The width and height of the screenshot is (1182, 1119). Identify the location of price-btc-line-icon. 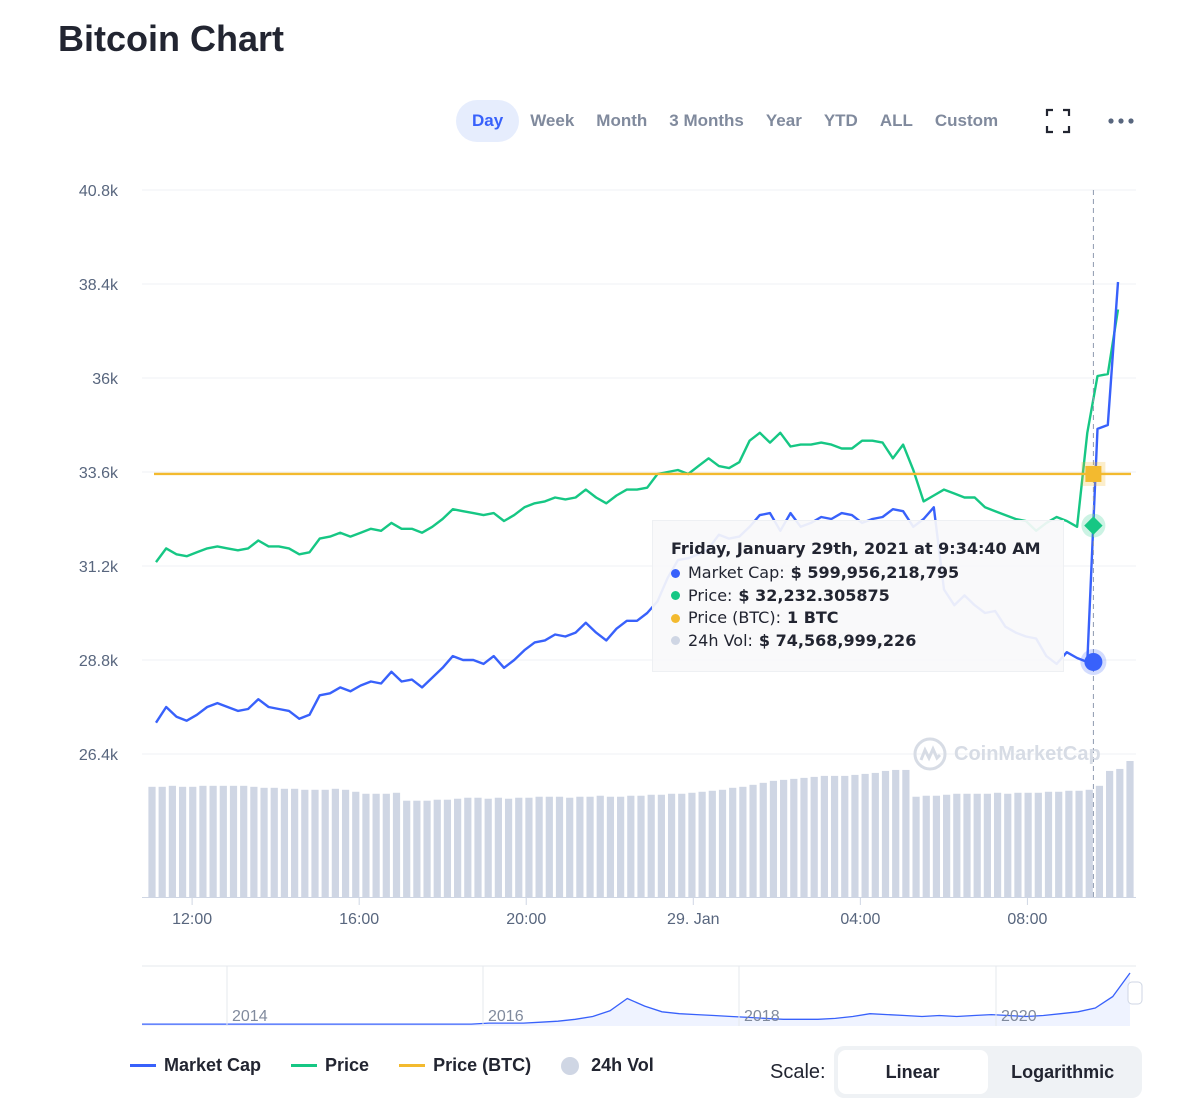
(412, 1065).